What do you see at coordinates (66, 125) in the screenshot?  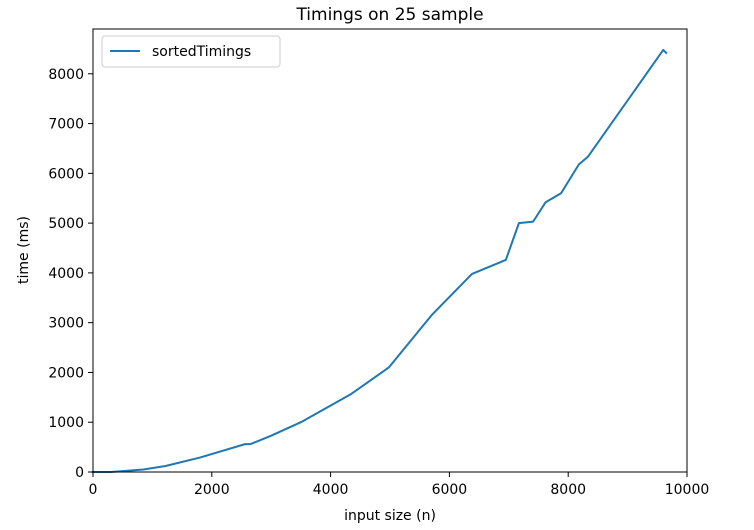 I see `y-tick-label: 7000` at bounding box center [66, 125].